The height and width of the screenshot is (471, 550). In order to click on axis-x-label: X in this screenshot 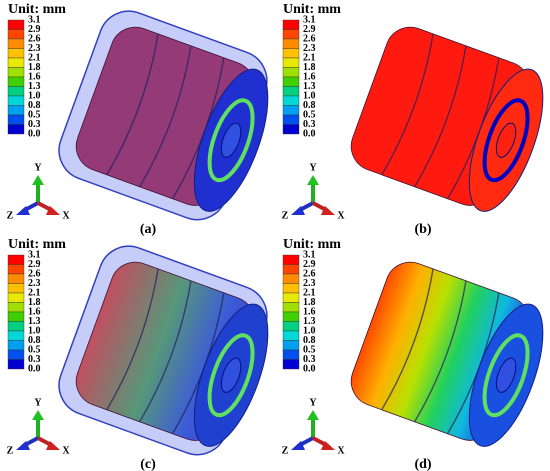, I will do `click(341, 215)`.